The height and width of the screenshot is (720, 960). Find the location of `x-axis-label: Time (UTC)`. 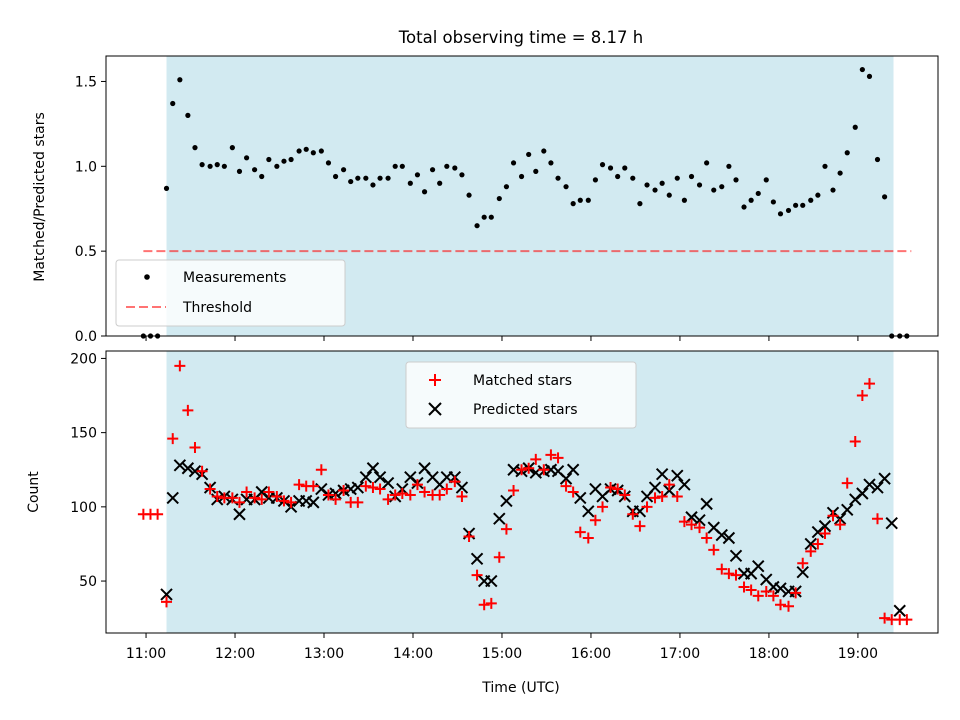

x-axis-label: Time (UTC) is located at coordinates (520, 688).